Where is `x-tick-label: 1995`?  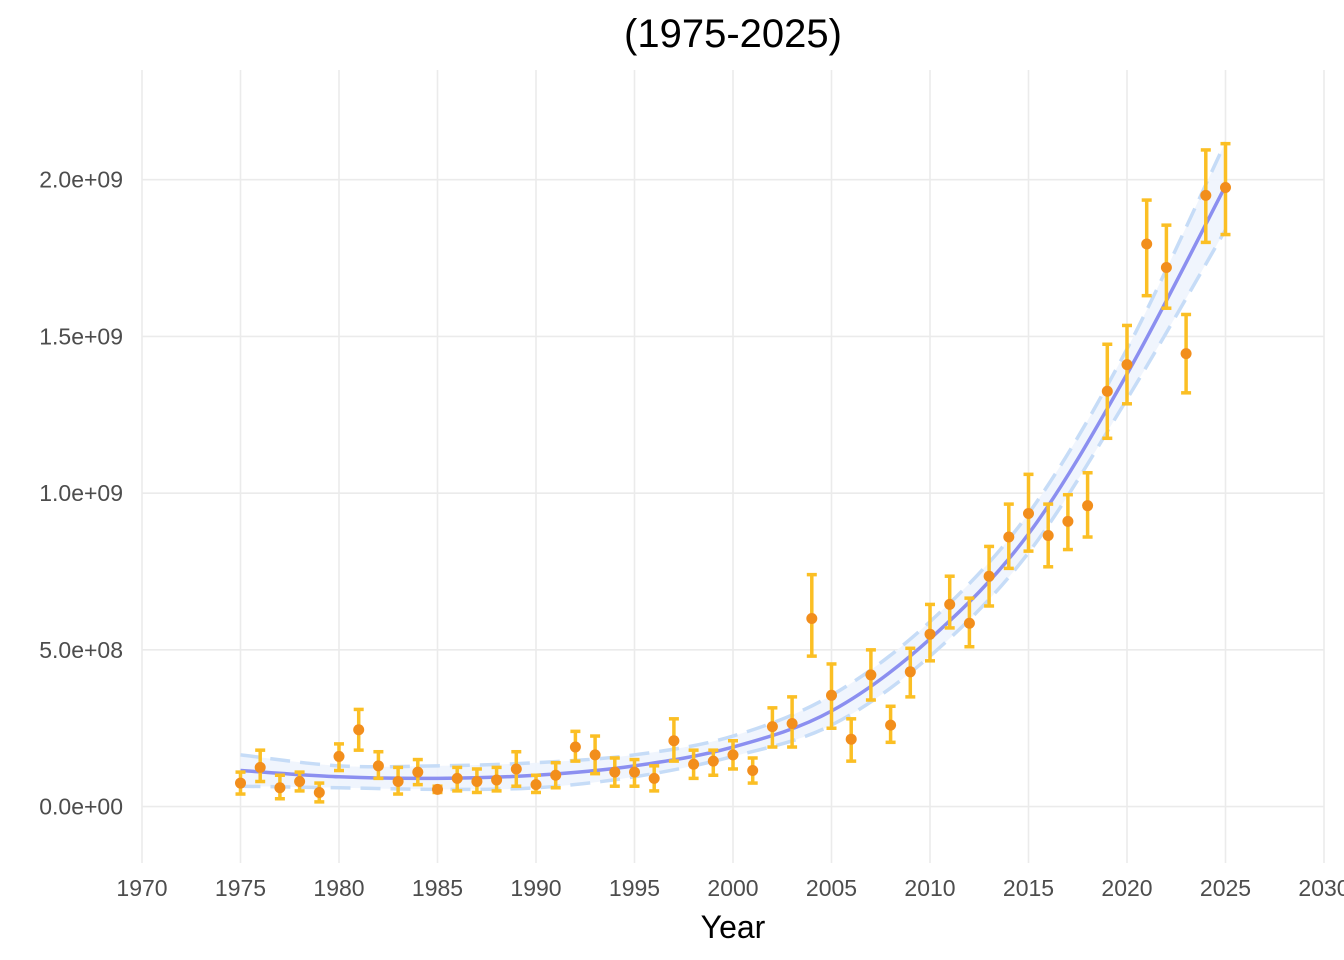
x-tick-label: 1995 is located at coordinates (634, 888).